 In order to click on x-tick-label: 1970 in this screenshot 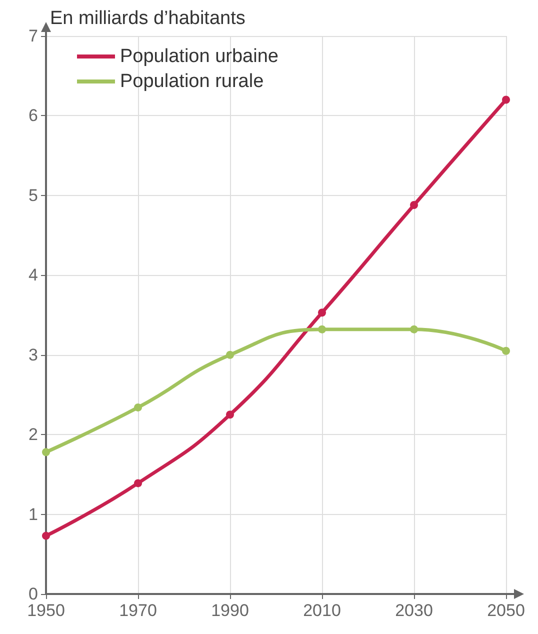, I will do `click(138, 610)`.